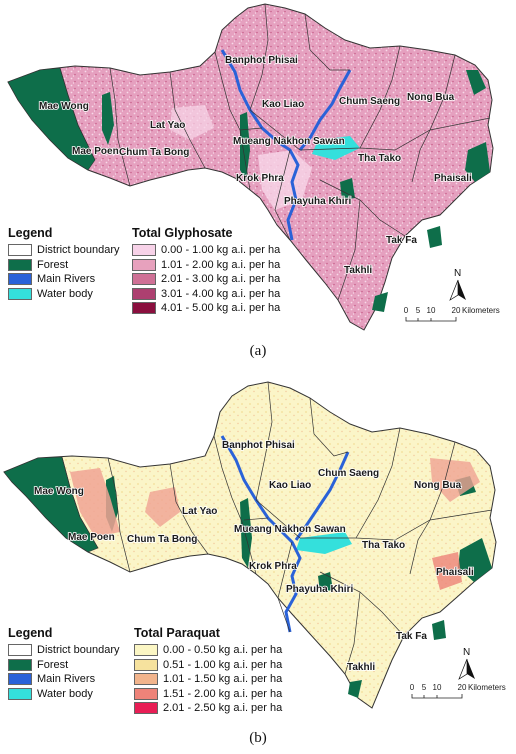 This screenshot has width=516, height=754. I want to click on legend-label: Water body, so click(65, 693).